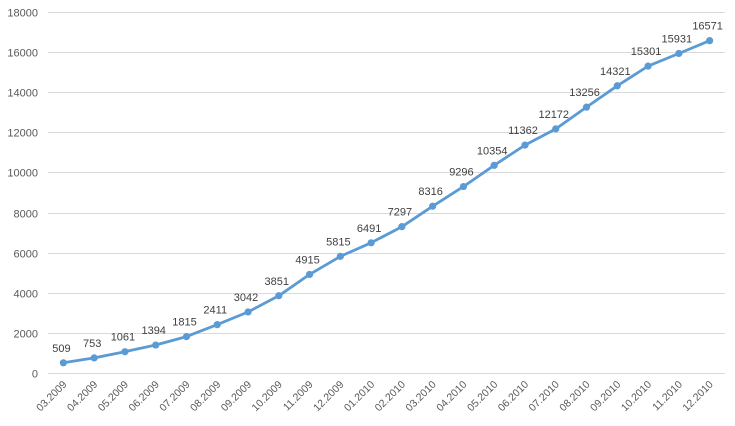 This screenshot has width=735, height=426. Describe the element at coordinates (492, 151) in the screenshot. I see `data-label: 10354` at that location.